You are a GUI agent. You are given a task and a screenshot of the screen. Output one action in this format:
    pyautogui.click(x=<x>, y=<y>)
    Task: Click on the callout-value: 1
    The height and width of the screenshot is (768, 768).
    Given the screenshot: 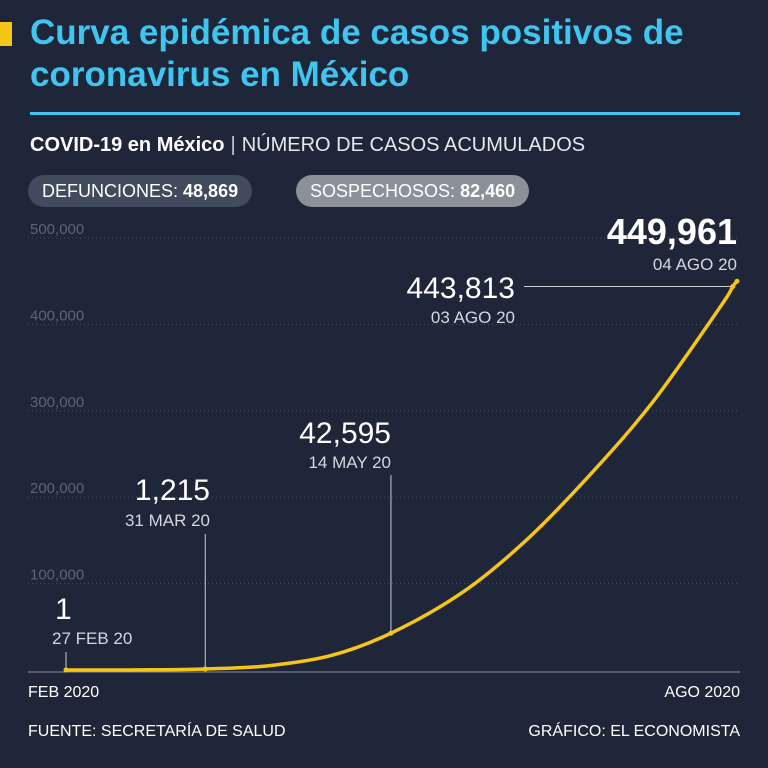 What is the action you would take?
    pyautogui.click(x=63, y=609)
    